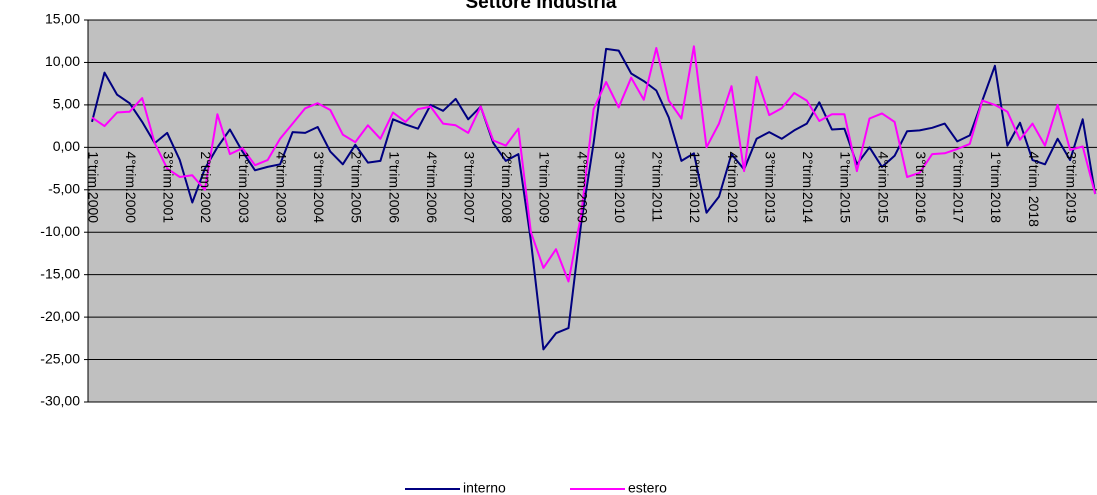  I want to click on x-tick-label: 3°trim.2010, so click(620, 187).